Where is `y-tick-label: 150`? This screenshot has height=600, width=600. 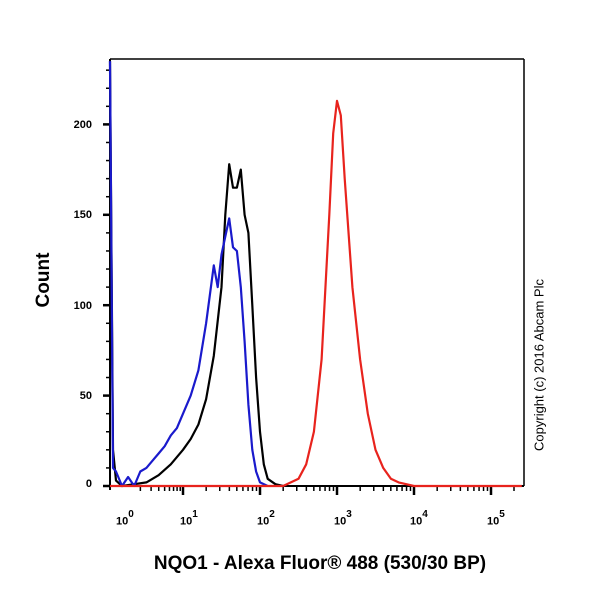 y-tick-label: 150 is located at coordinates (82, 215).